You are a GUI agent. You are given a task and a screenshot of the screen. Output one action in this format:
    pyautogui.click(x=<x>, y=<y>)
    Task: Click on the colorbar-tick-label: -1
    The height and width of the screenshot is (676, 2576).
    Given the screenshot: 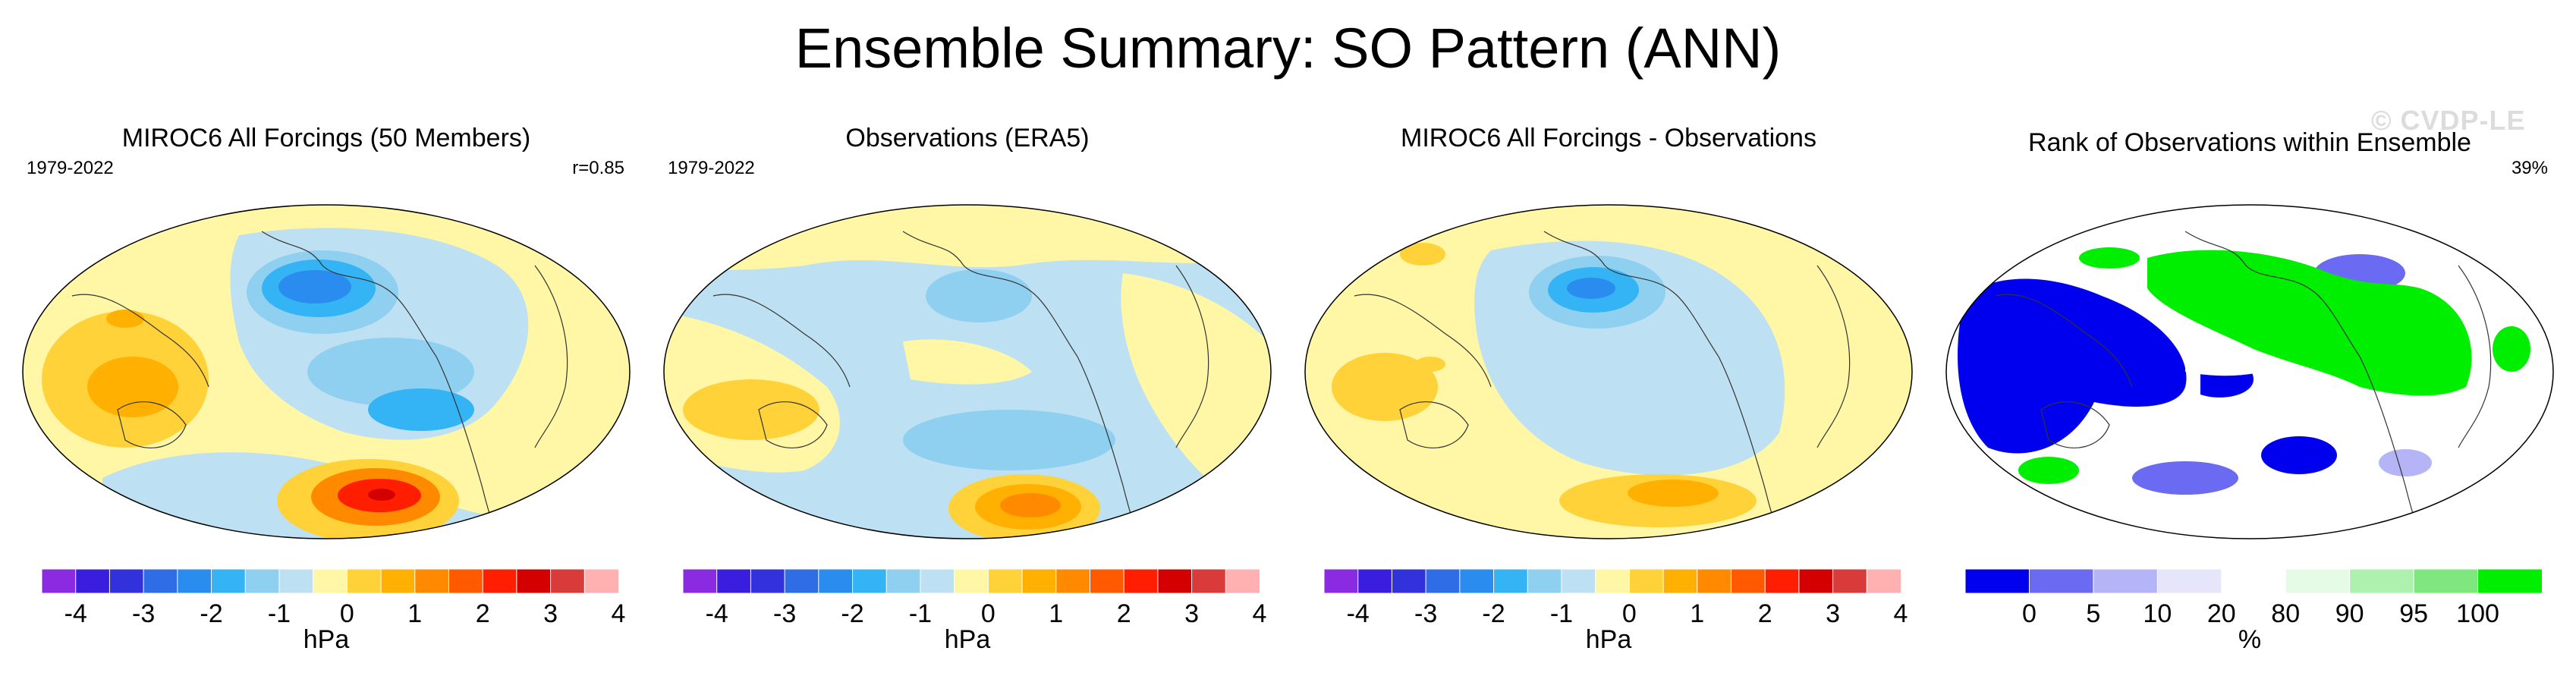 What is the action you would take?
    pyautogui.click(x=1561, y=613)
    